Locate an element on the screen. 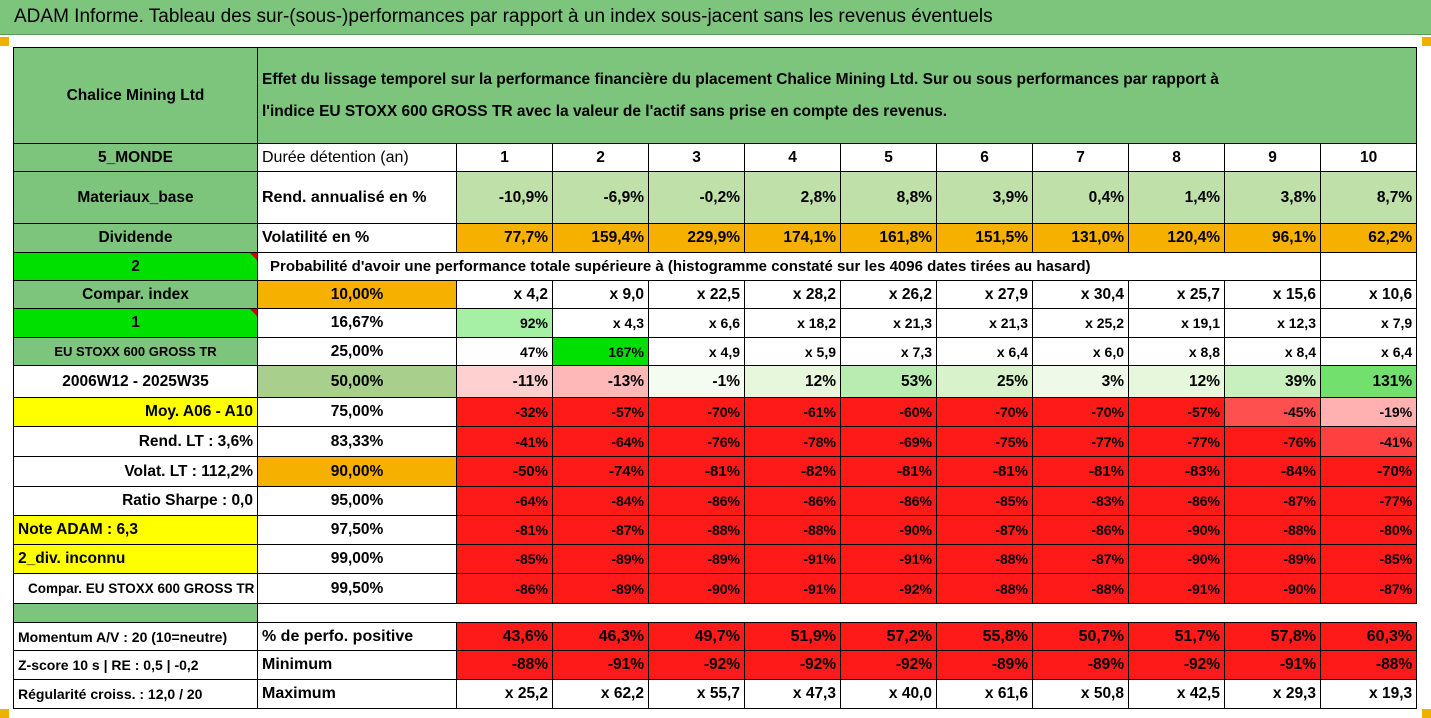 The width and height of the screenshot is (1431, 718). quantile-value: -19% is located at coordinates (1368, 412).